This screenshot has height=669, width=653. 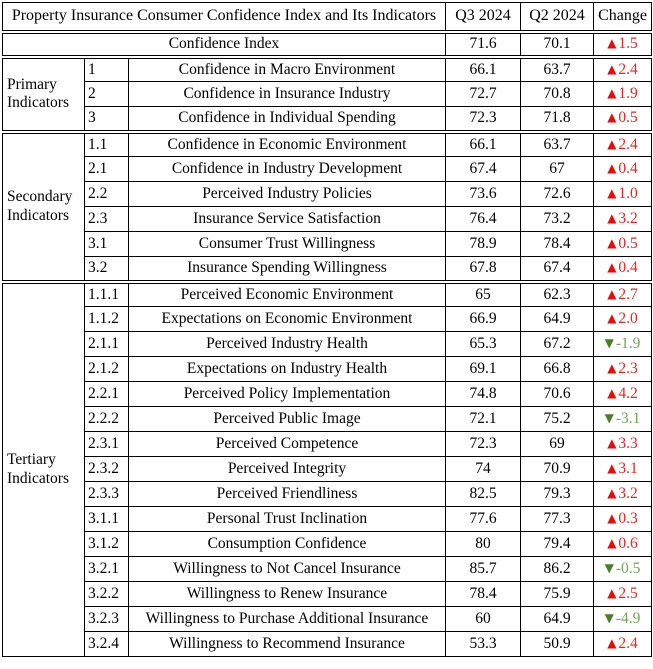 I want to click on q3-value: 77.6, so click(x=483, y=519).